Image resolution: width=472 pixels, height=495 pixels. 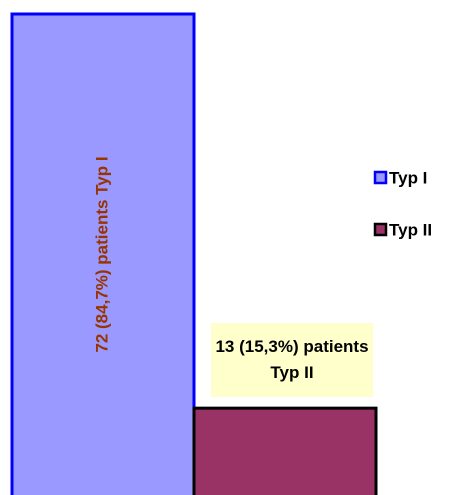 I want to click on data-label: 72 (84,7%) patients Typ I, so click(x=101, y=254).